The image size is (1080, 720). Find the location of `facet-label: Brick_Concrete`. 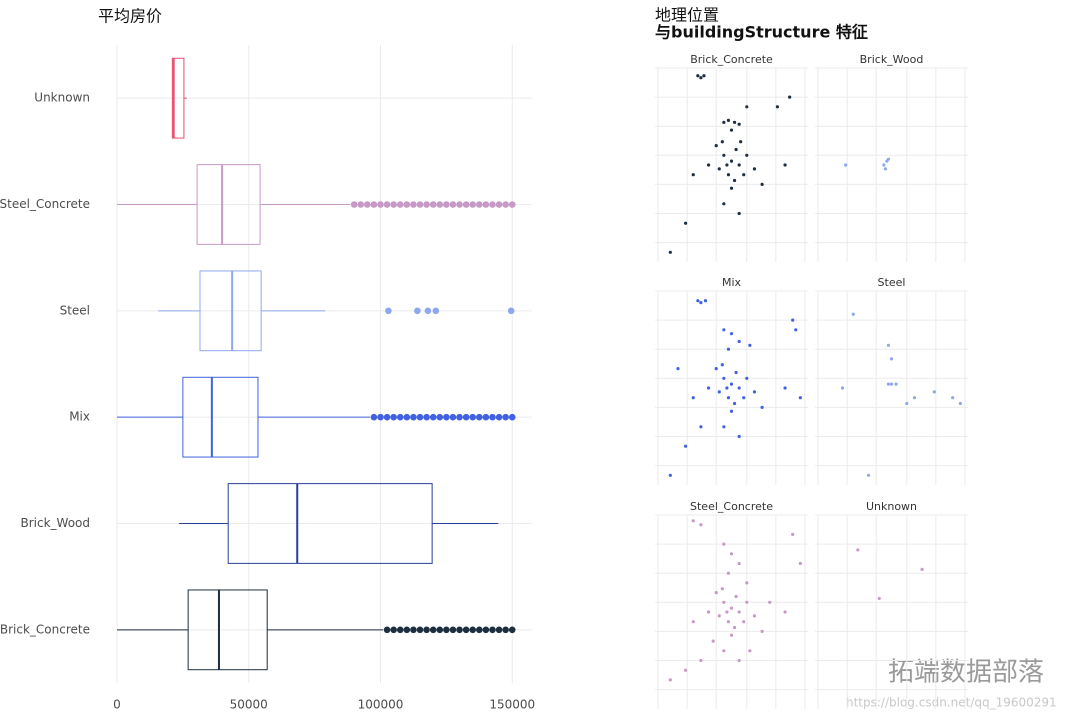

facet-label: Brick_Concrete is located at coordinates (731, 59).